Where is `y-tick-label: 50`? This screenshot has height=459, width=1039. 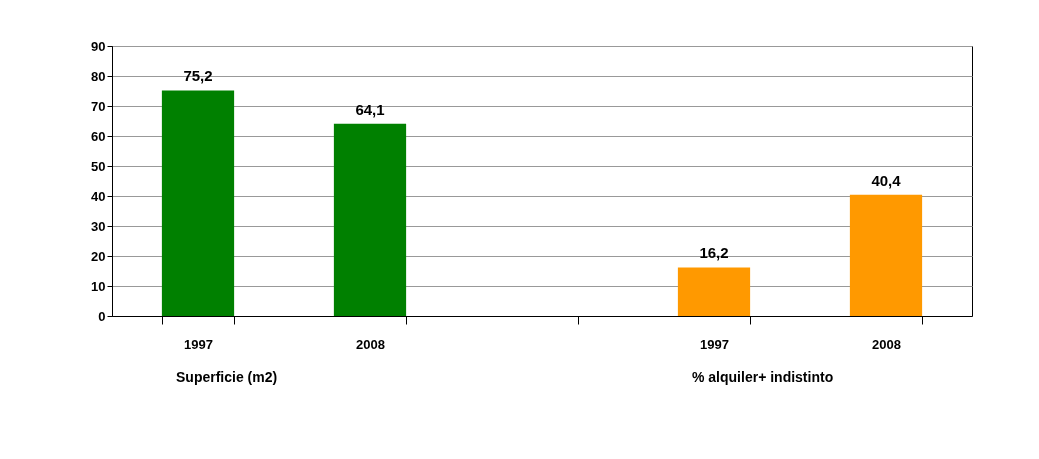
y-tick-label: 50 is located at coordinates (98, 166).